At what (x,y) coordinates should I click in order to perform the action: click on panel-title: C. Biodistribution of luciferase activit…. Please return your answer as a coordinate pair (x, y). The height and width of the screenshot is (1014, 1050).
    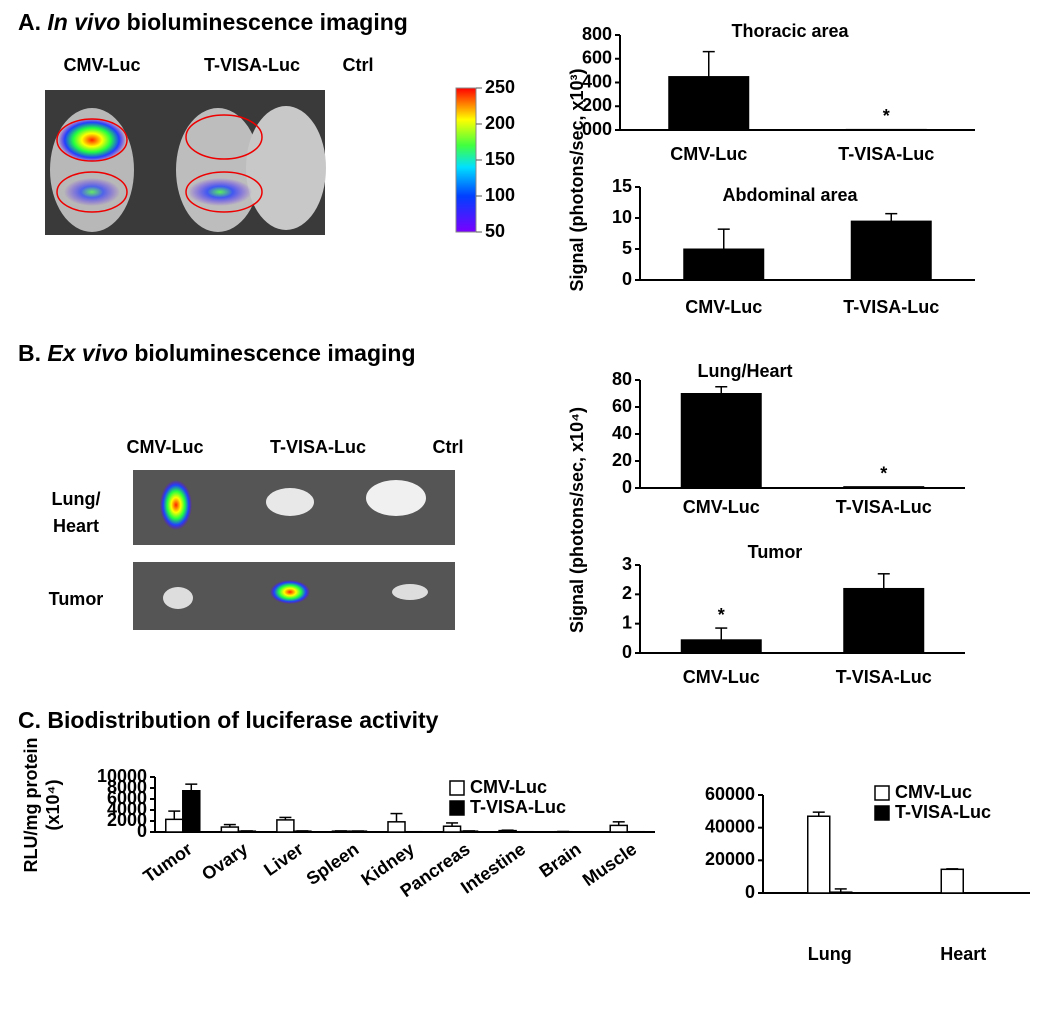
    Looking at the image, I should click on (228, 720).